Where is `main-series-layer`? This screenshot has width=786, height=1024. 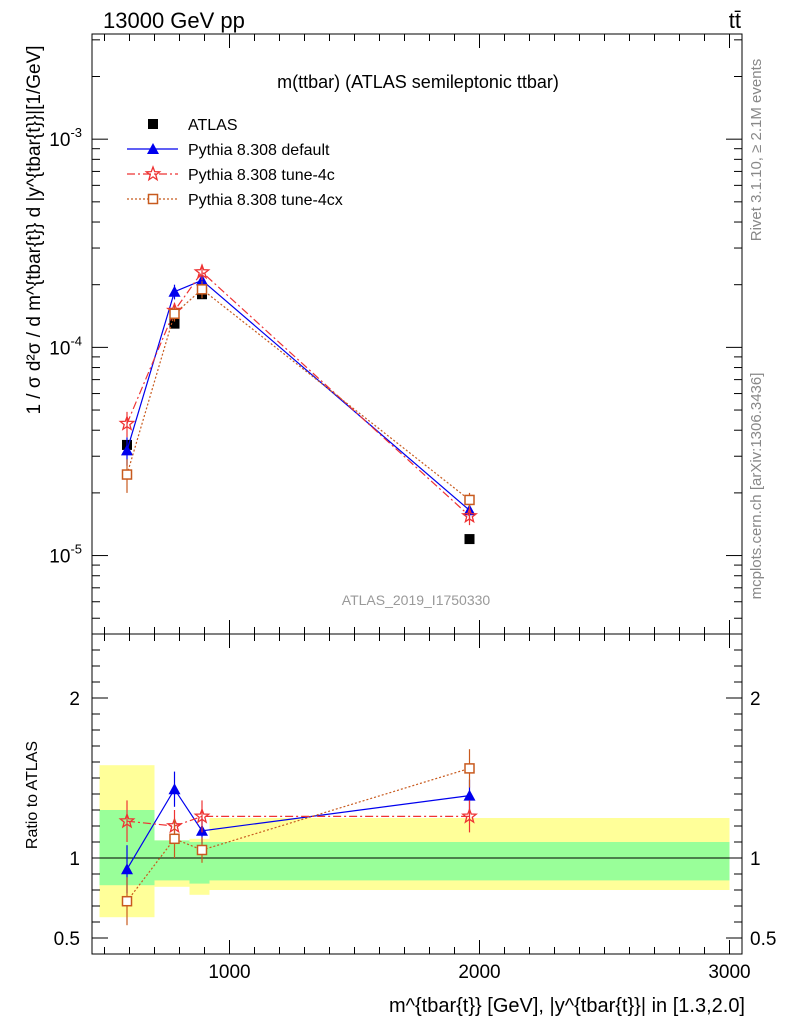 main-series-layer is located at coordinates (298, 404).